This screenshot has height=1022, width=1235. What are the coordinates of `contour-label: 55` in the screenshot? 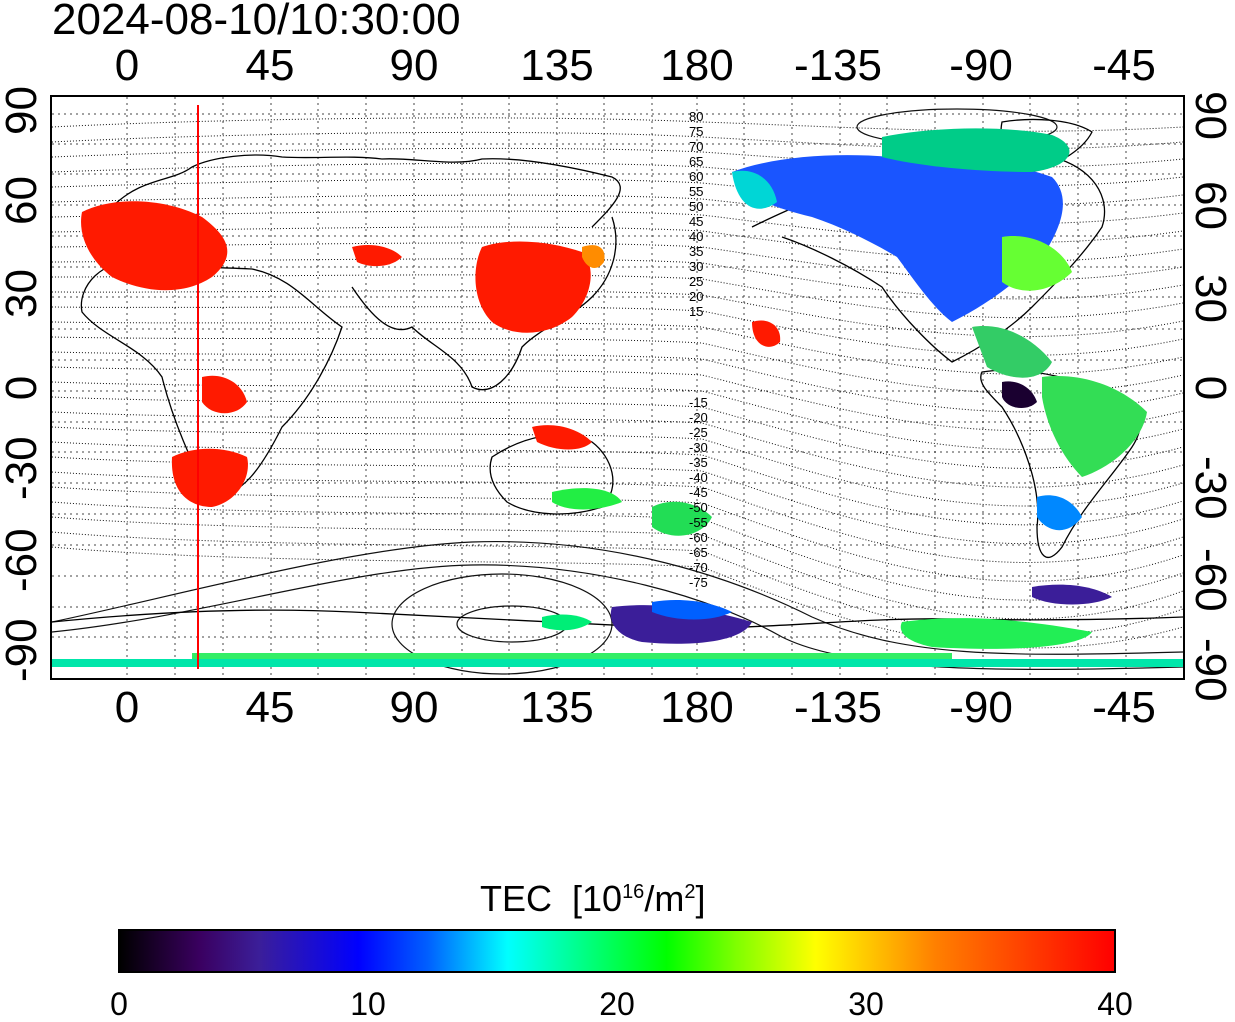 It's located at (696, 191).